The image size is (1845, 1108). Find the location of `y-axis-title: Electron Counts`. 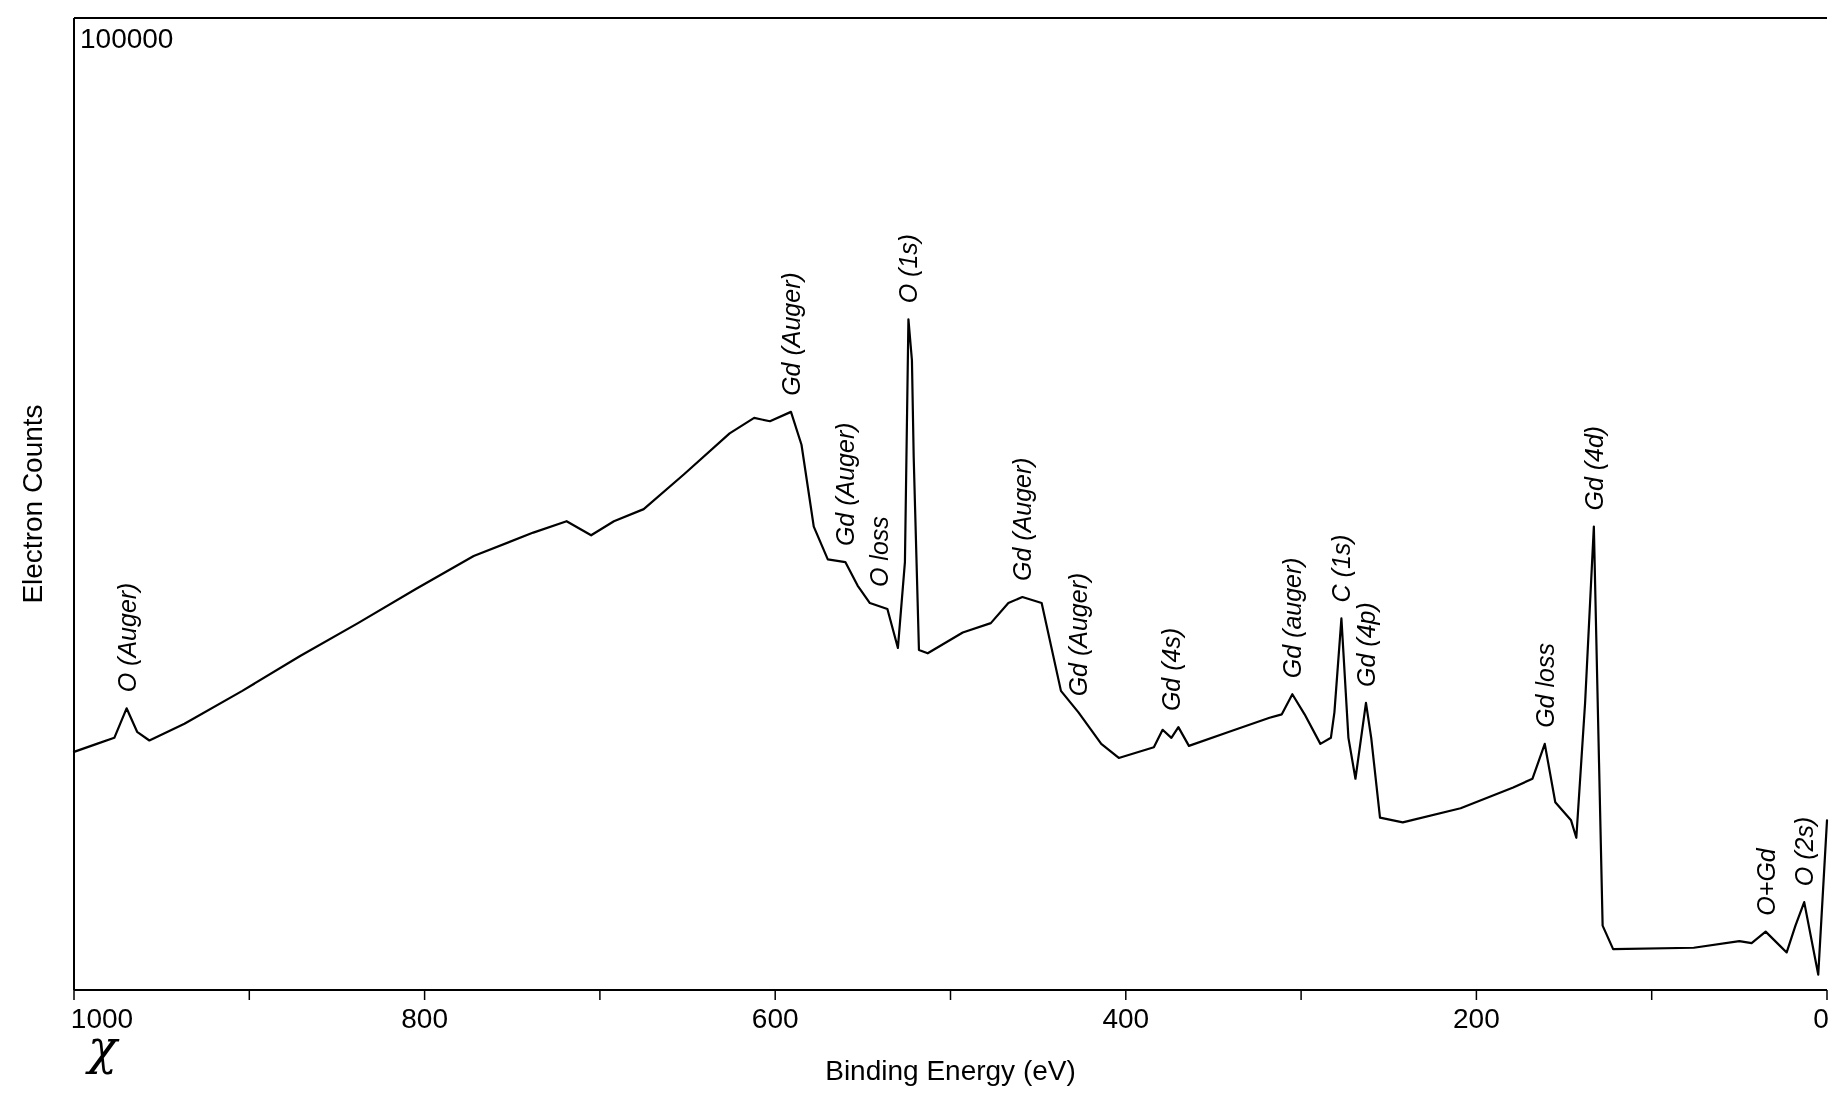

y-axis-title: Electron Counts is located at coordinates (32, 504).